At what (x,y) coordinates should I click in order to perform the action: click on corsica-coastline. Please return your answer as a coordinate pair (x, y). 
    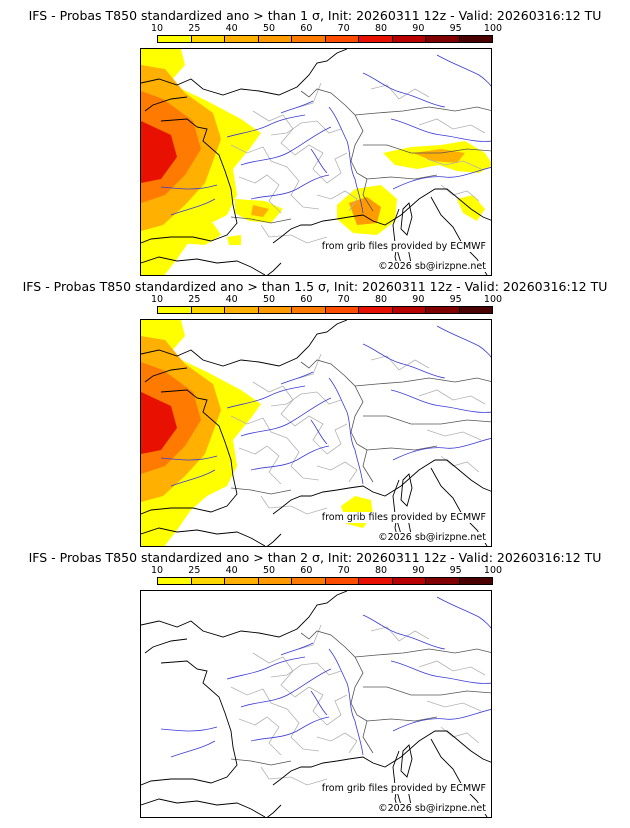
    Looking at the image, I should click on (406, 490).